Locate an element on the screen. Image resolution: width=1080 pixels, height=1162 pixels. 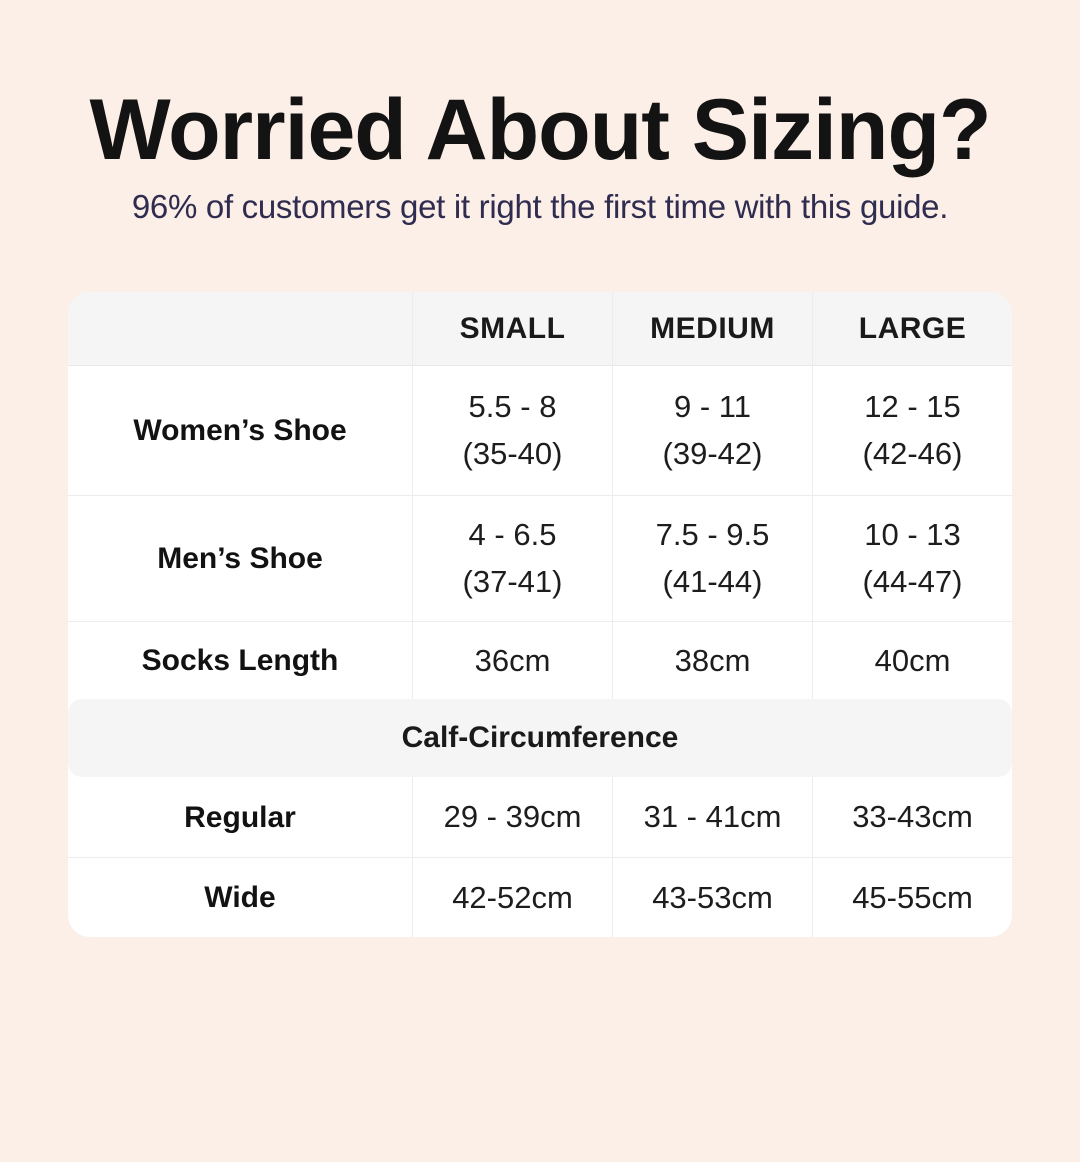
cell-value: 43-53cm is located at coordinates (712, 897).